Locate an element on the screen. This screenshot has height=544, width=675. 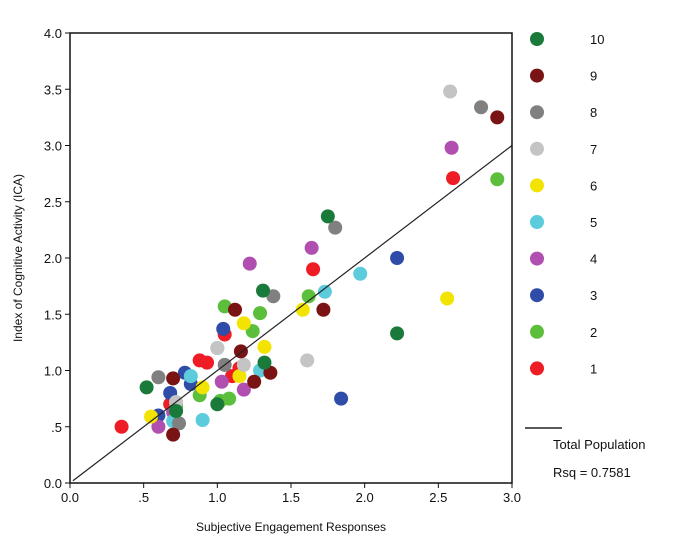
legend-label-9: 9 is located at coordinates (593, 76).